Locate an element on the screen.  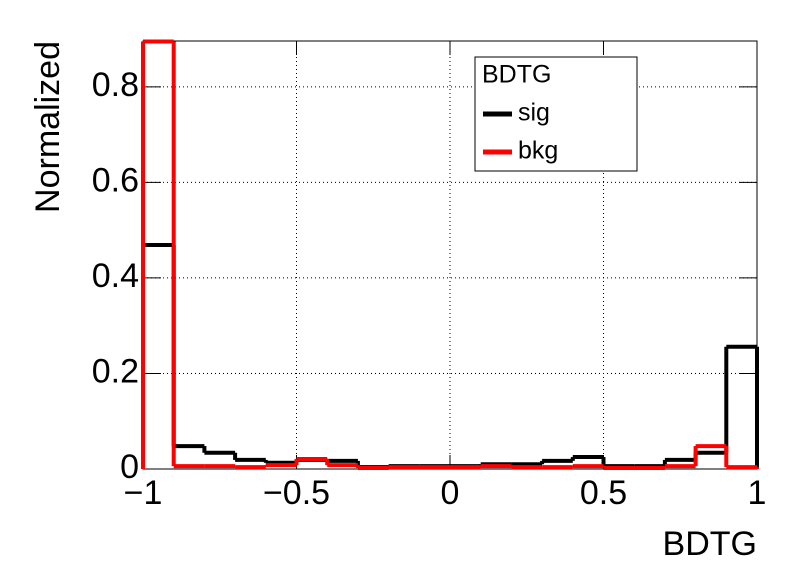
legend-title: BDTG is located at coordinates (516, 75).